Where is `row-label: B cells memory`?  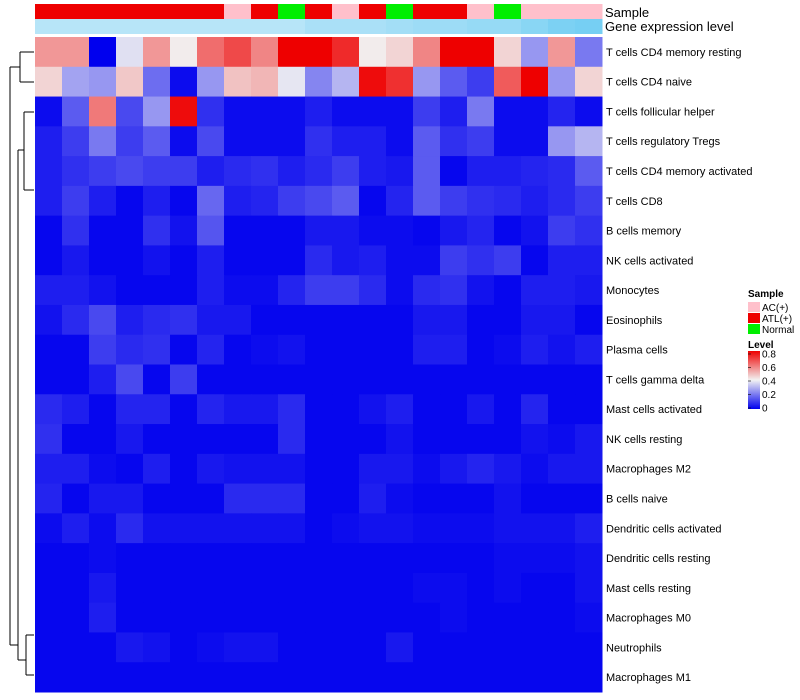
row-label: B cells memory is located at coordinates (644, 232).